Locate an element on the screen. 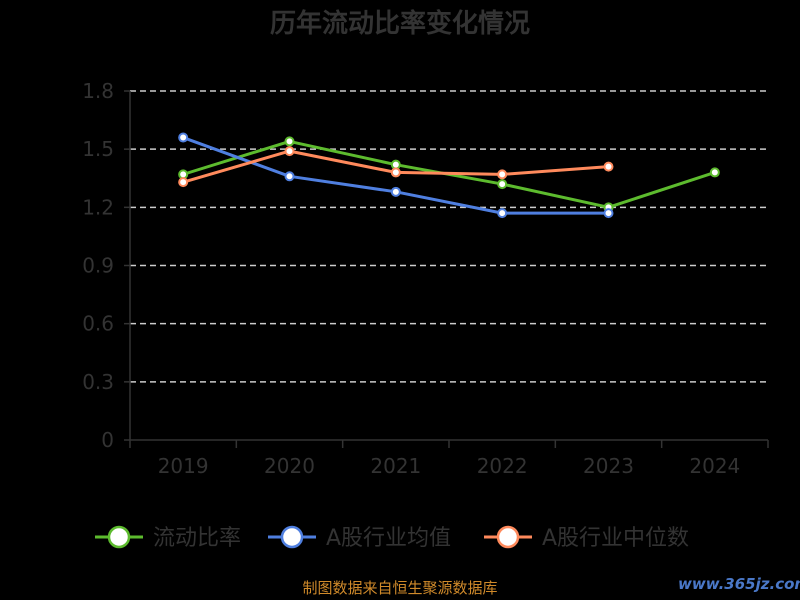  legend-item-2: A股行业中位数 is located at coordinates (586, 538).